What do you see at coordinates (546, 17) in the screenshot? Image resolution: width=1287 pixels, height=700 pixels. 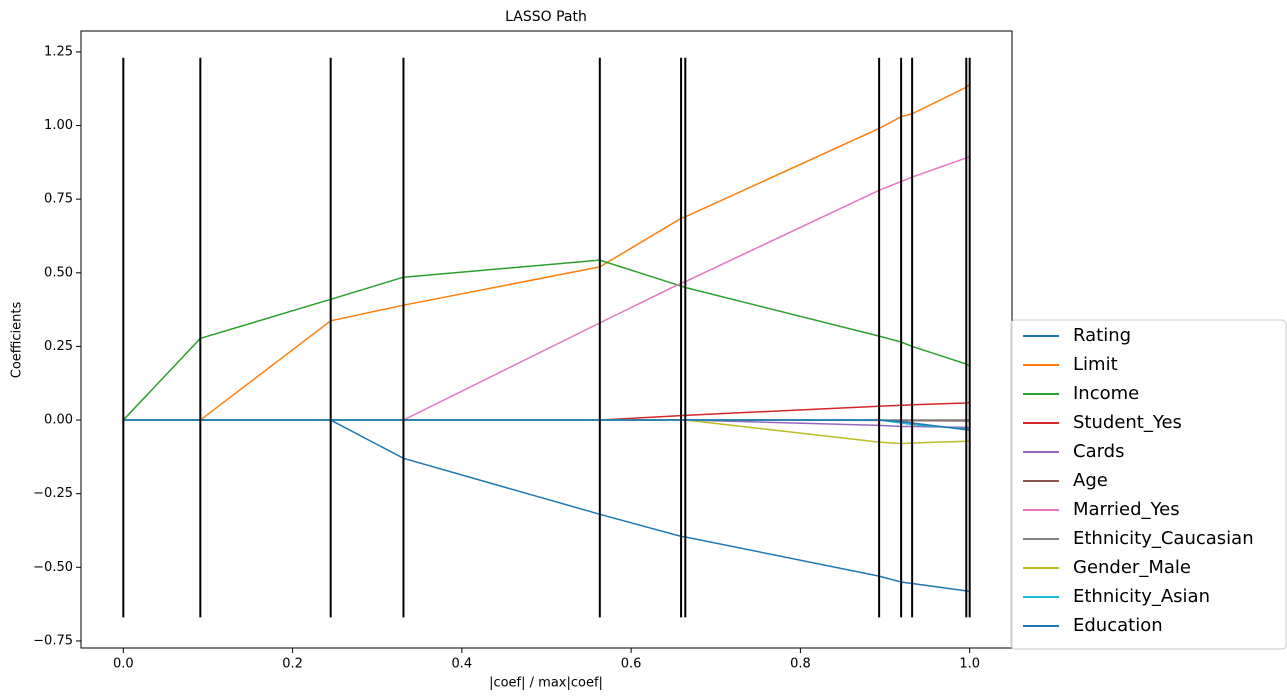 I see `chart-title: LASSO Path` at bounding box center [546, 17].